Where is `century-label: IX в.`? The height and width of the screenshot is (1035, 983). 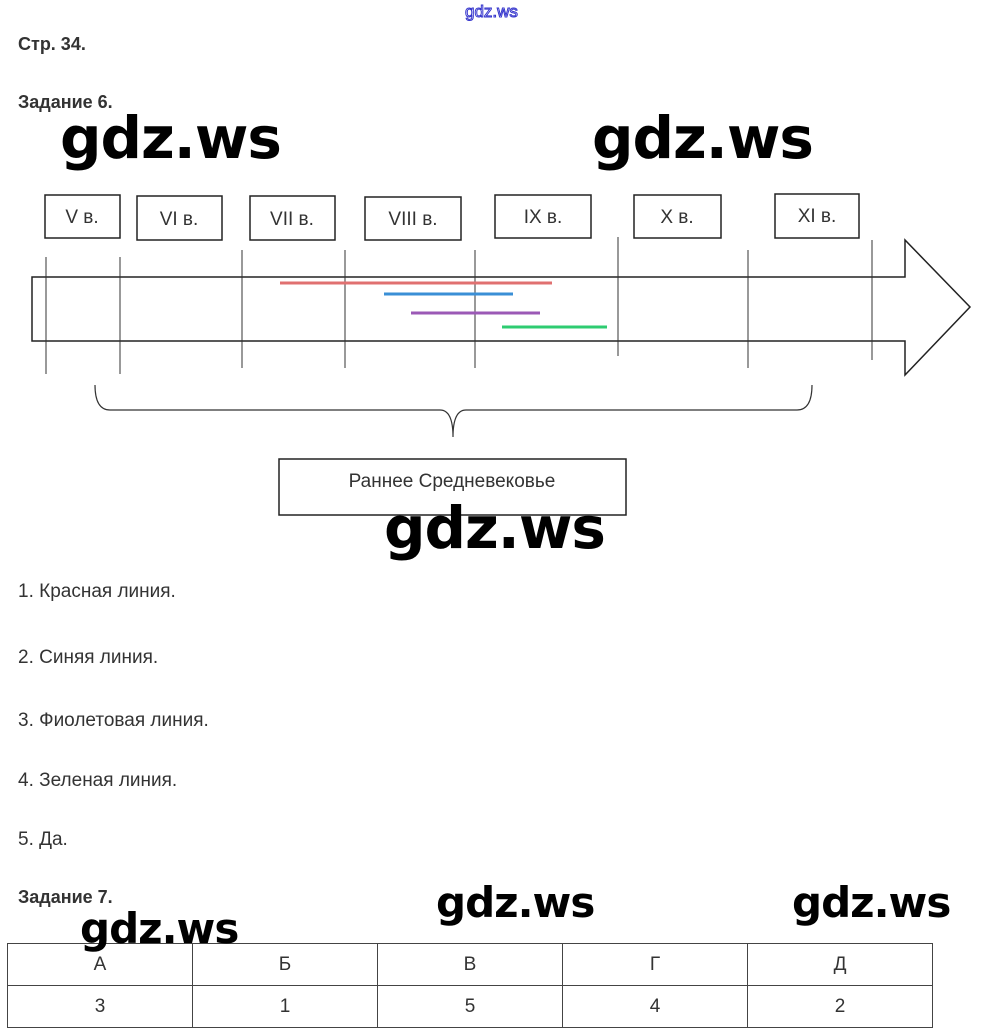 century-label: IX в. is located at coordinates (543, 217).